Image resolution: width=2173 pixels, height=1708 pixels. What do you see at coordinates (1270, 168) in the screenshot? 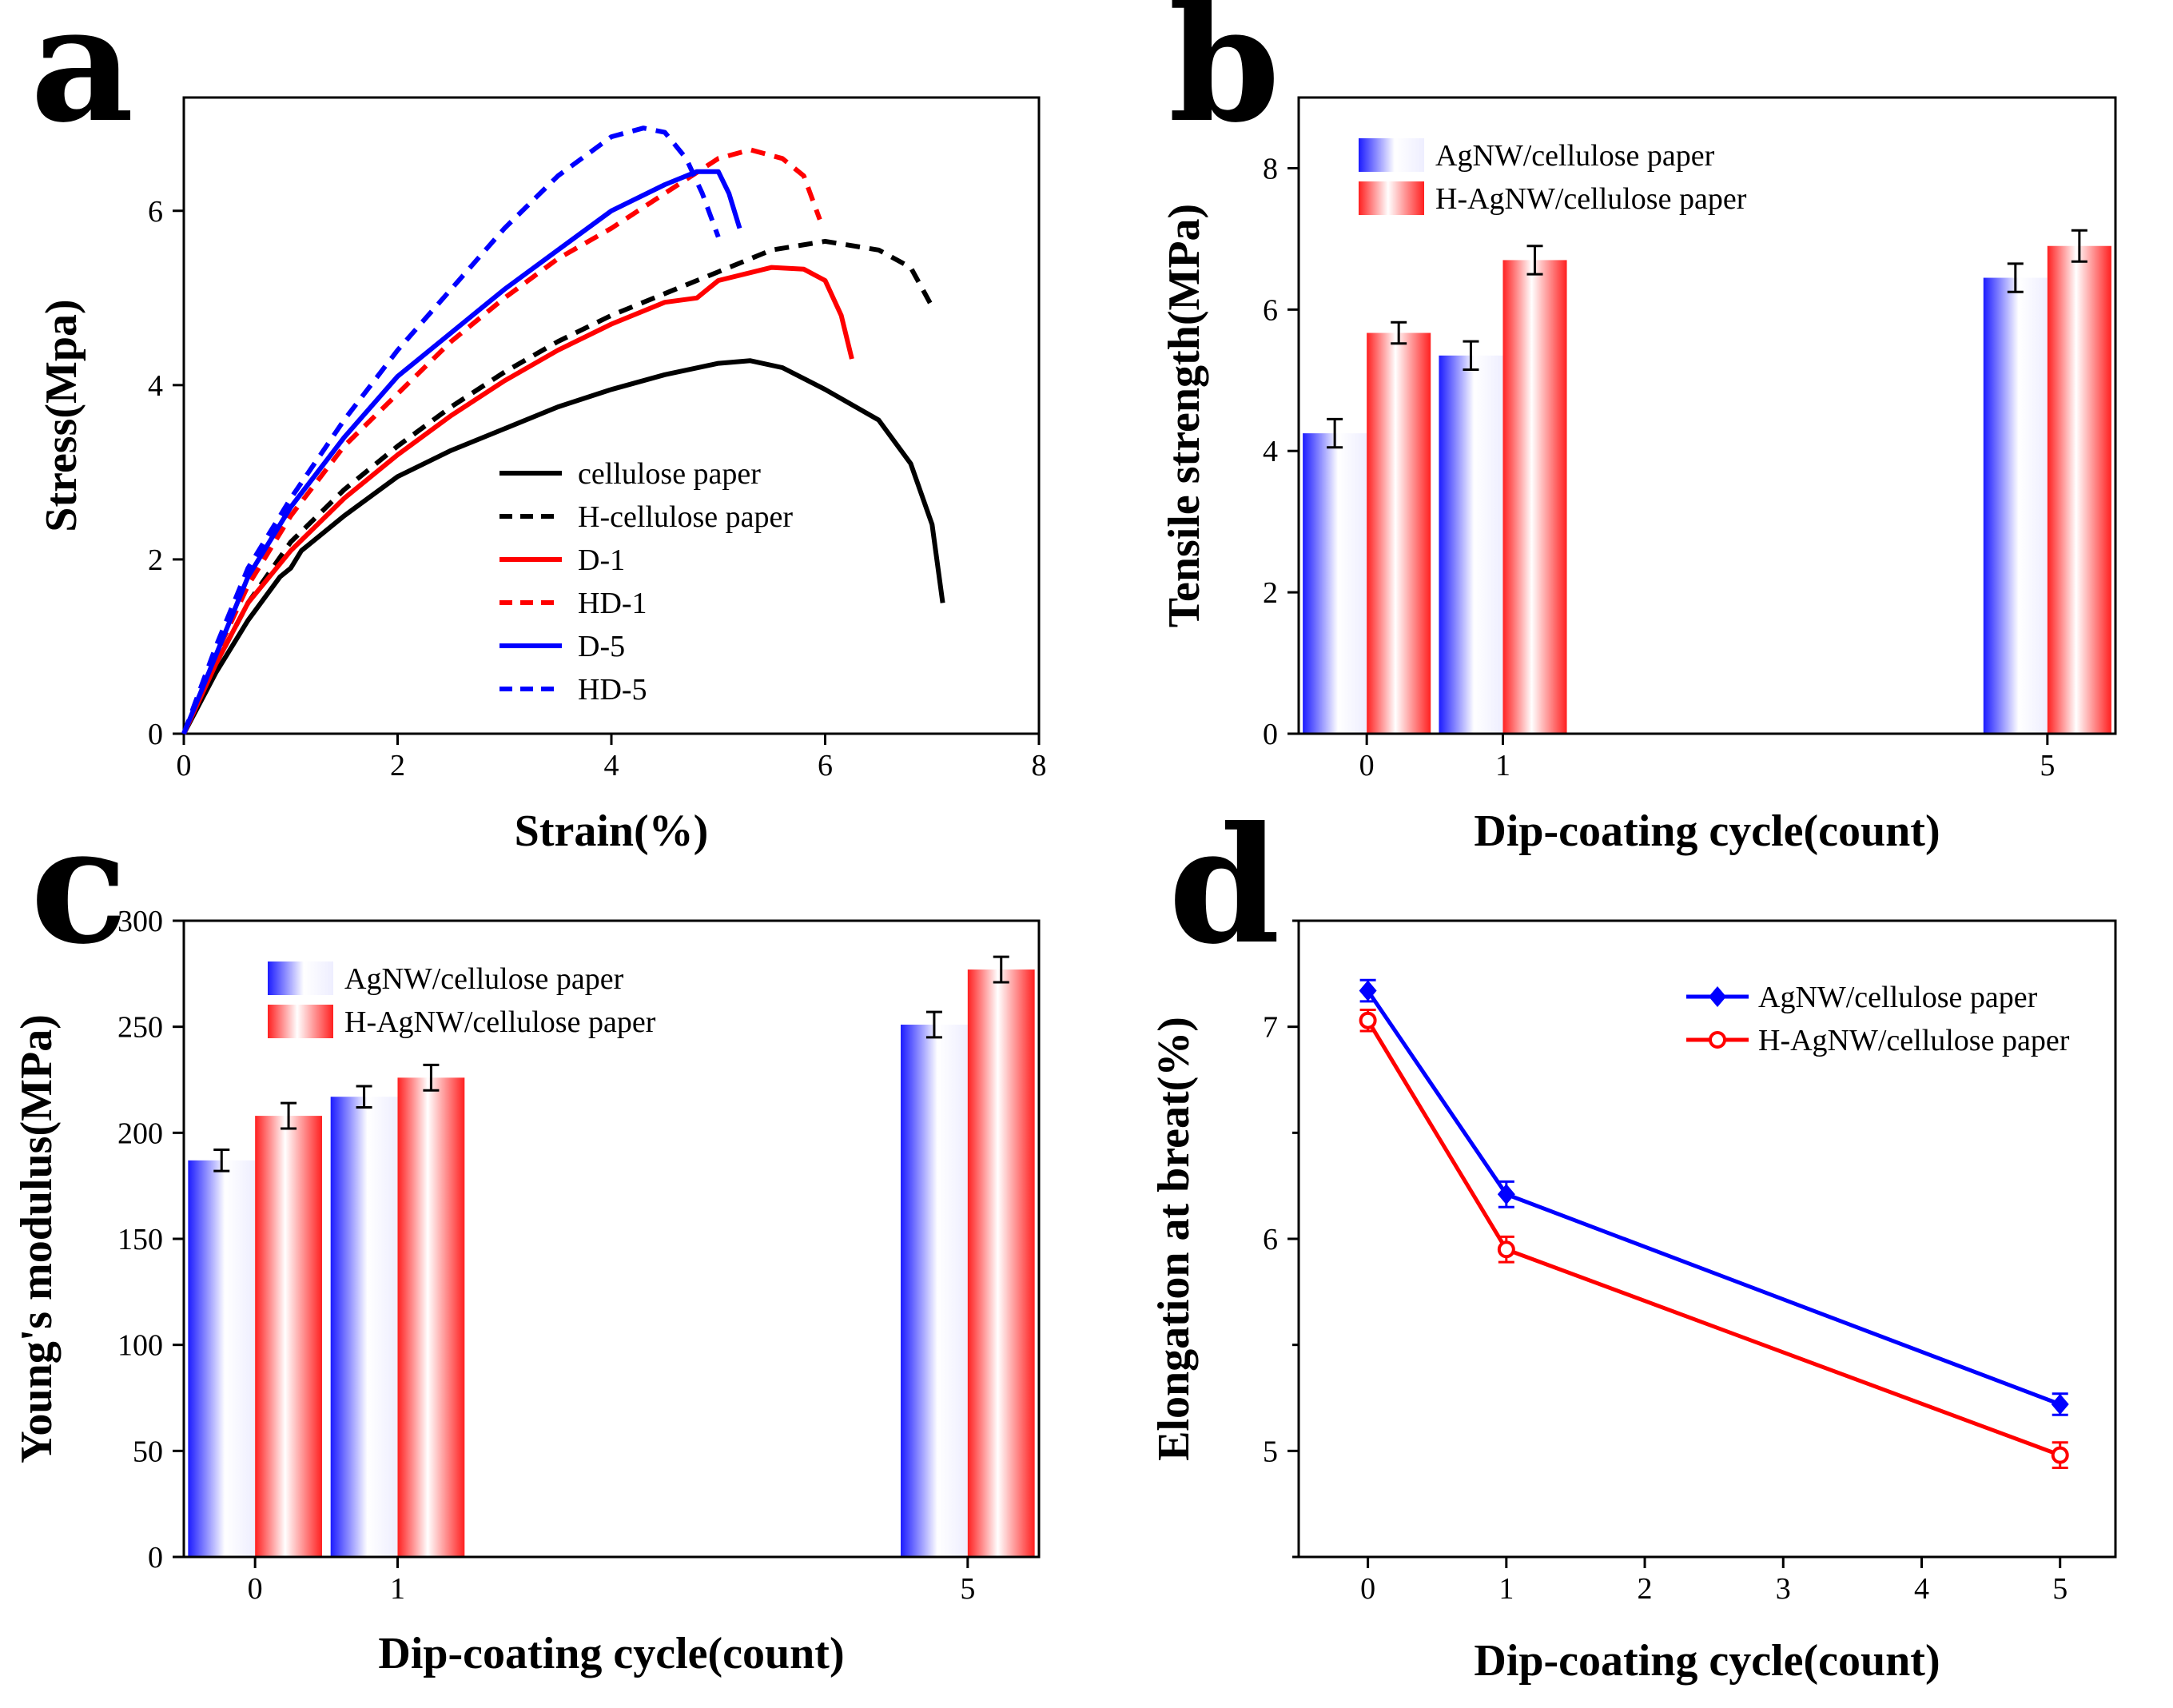
I see `y-tick-label: 8` at bounding box center [1270, 168].